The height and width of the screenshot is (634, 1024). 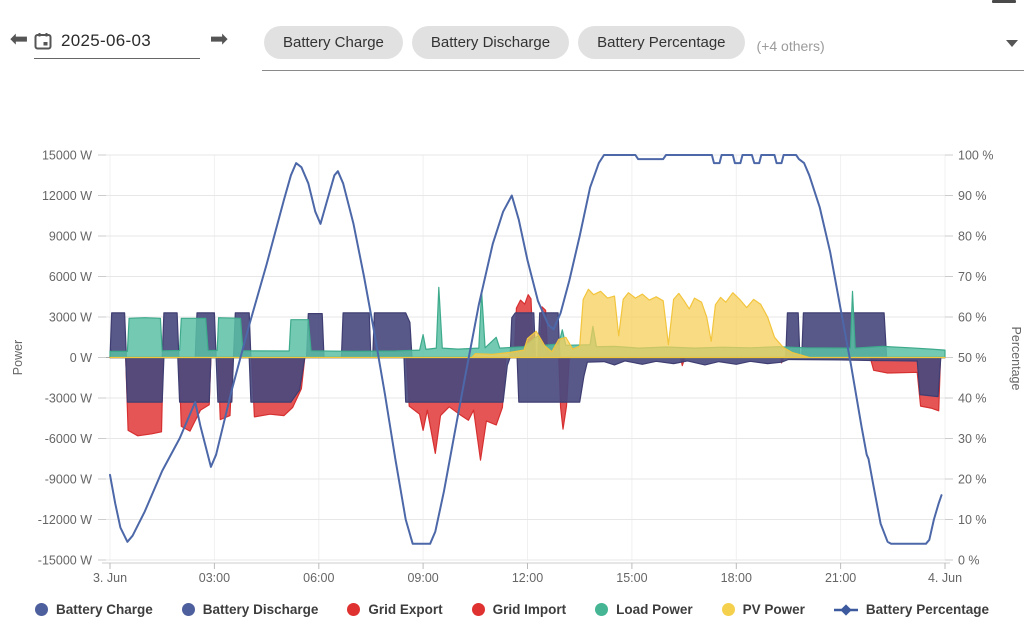 I want to click on legend-item-load-power: Load Power, so click(x=644, y=609).